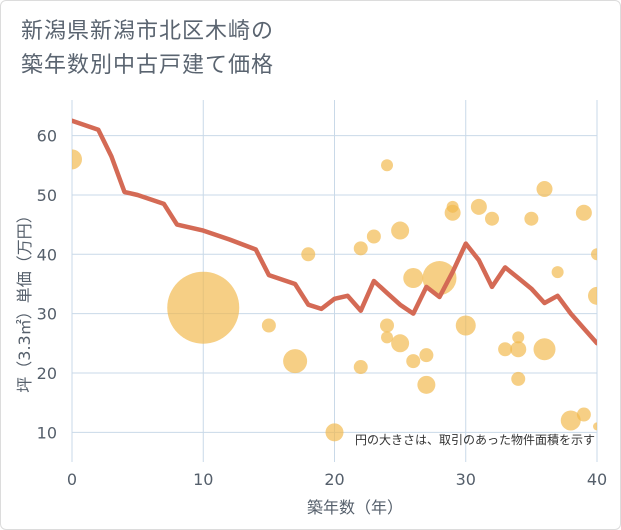  Describe the element at coordinates (47, 314) in the screenshot. I see `y-tick-label: 30` at that location.